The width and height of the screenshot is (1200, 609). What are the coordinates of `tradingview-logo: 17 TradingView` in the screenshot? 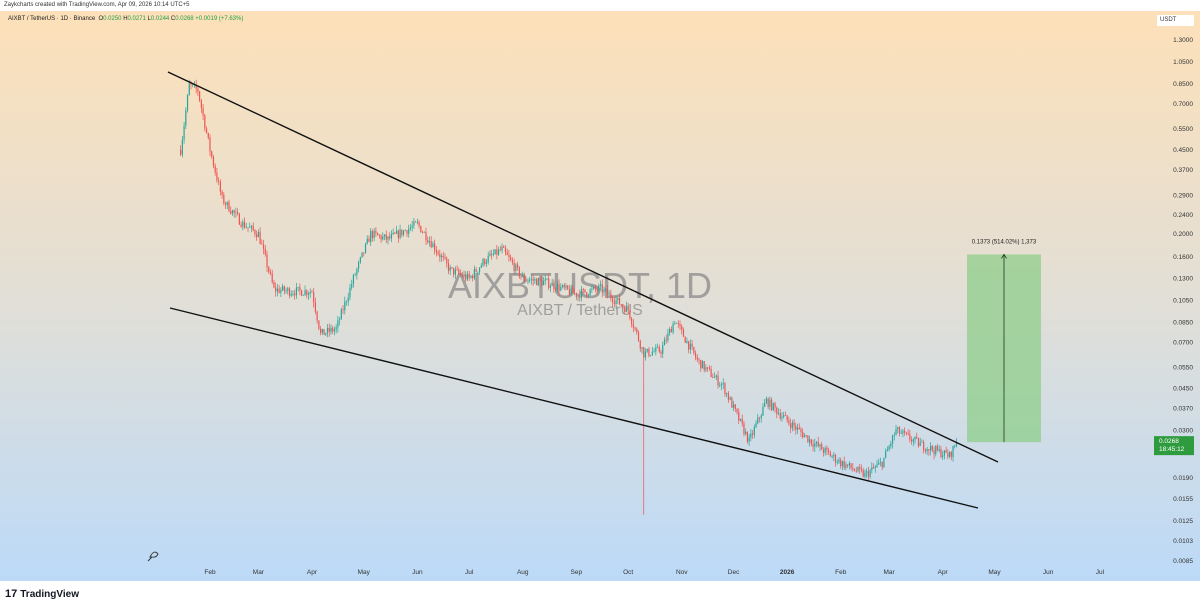 It's located at (42, 594).